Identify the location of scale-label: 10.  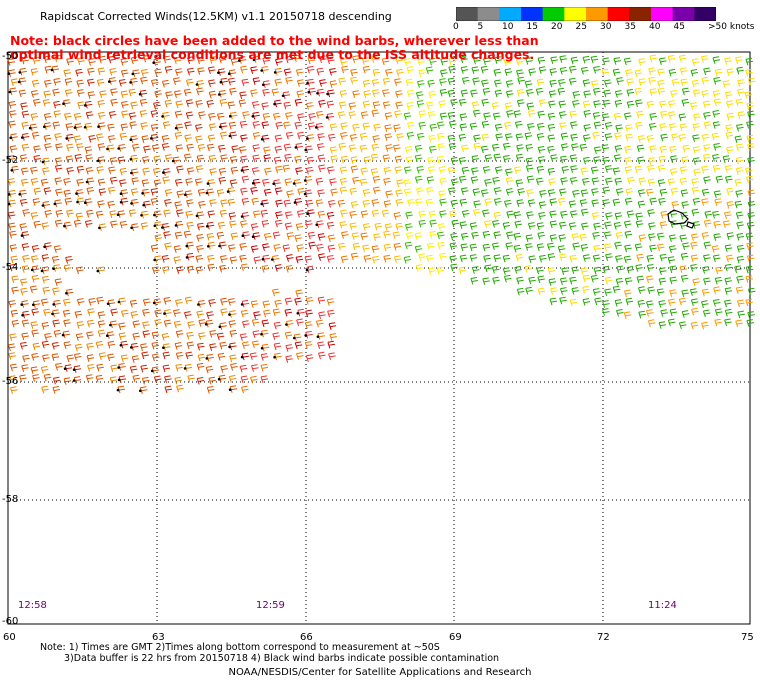
(508, 27).